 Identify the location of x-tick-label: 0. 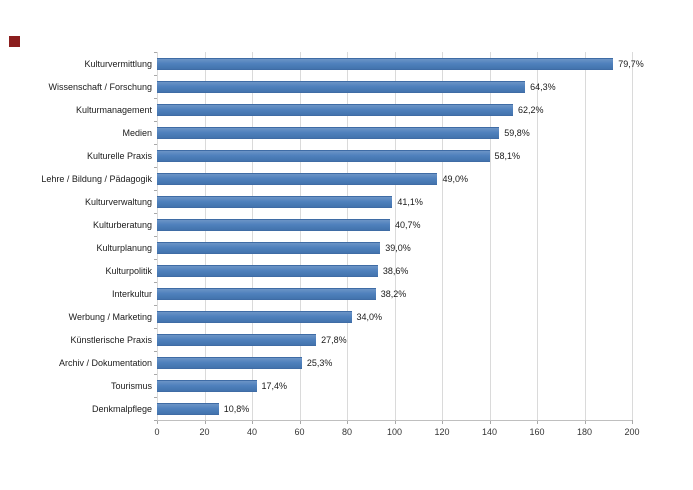
(157, 432).